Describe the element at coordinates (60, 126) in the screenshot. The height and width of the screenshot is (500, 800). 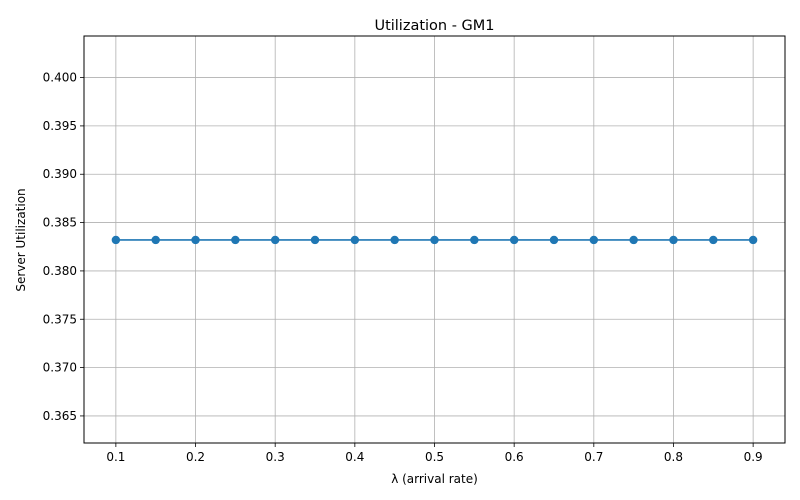
I see `y-tick-label: 0.395` at that location.